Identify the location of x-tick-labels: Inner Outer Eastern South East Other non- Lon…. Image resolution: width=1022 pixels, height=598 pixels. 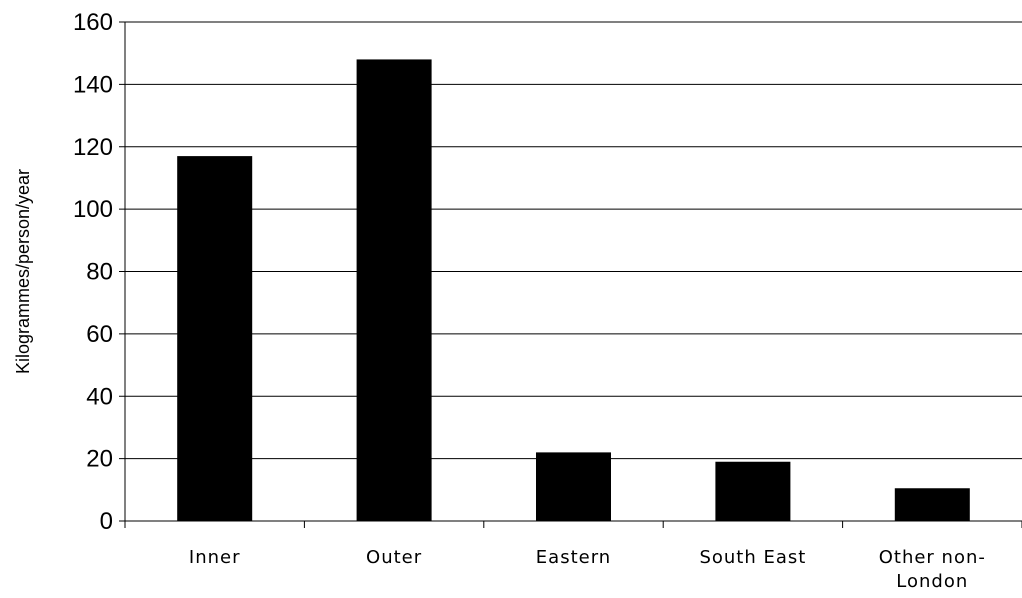
(587, 569).